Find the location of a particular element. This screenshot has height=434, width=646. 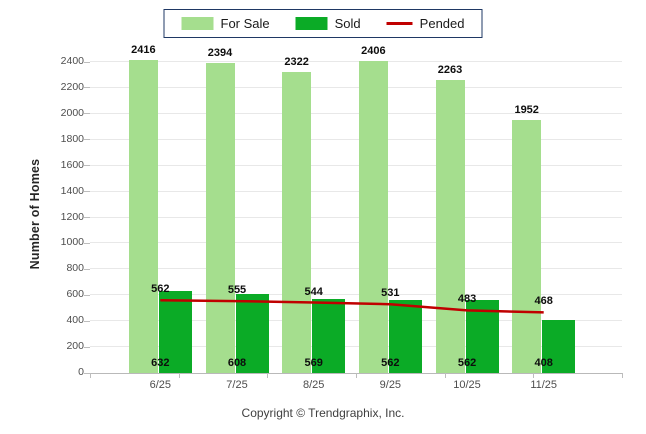

y-axis-tick-label: 600 is located at coordinates (75, 294).